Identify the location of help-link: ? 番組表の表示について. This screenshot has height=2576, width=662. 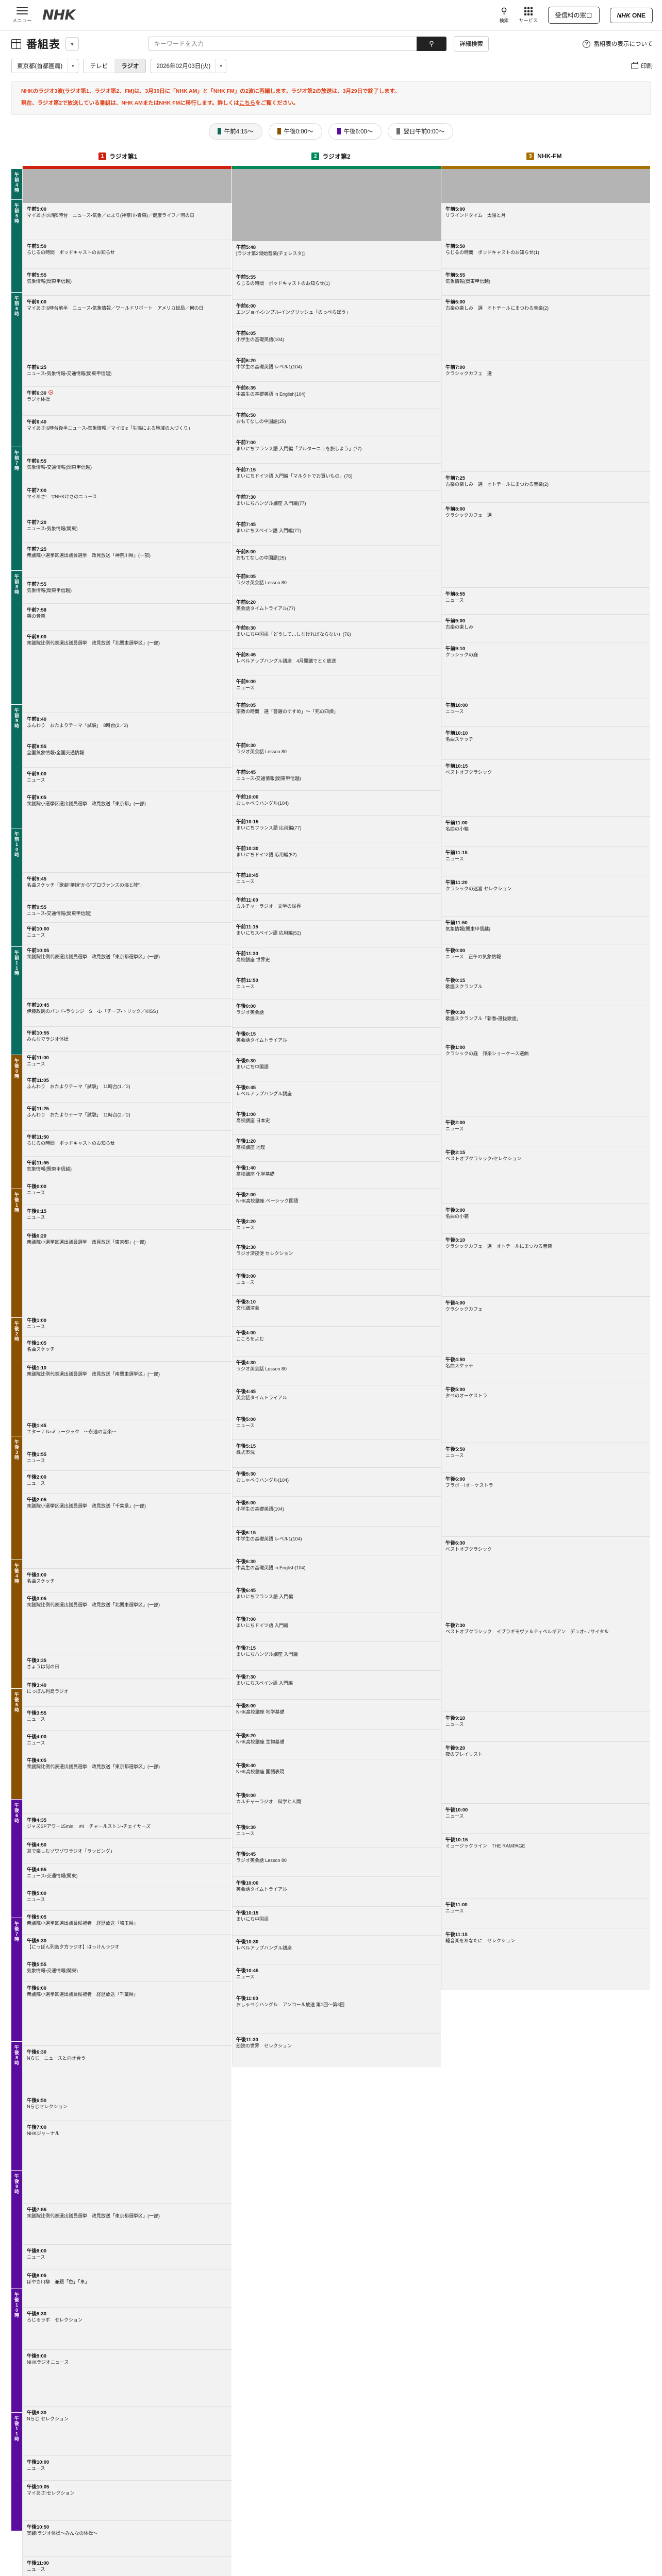
(618, 44).